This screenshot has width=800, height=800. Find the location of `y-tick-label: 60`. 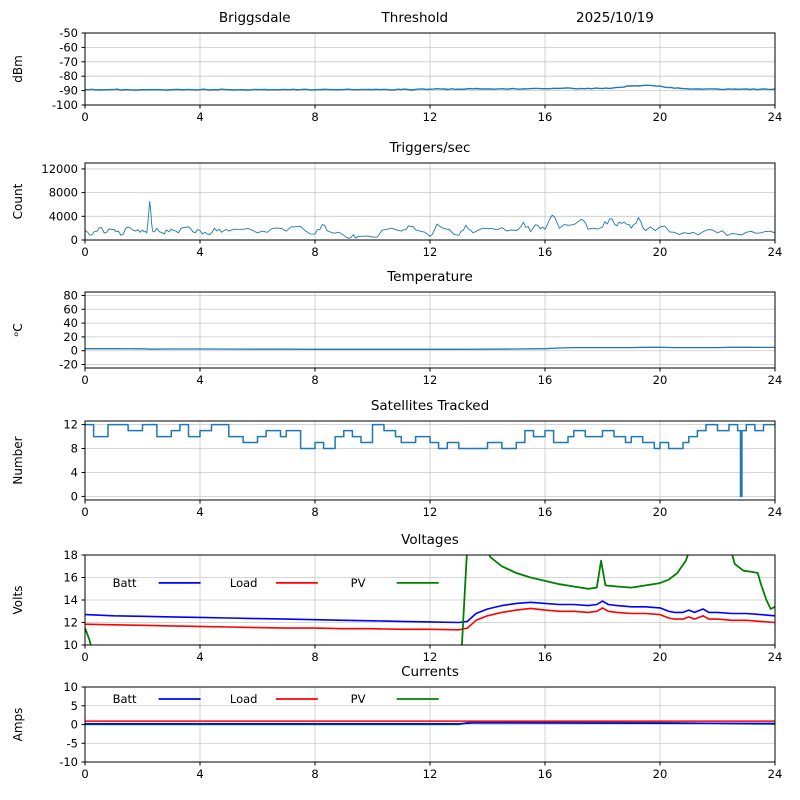

y-tick-label: 60 is located at coordinates (70, 309).